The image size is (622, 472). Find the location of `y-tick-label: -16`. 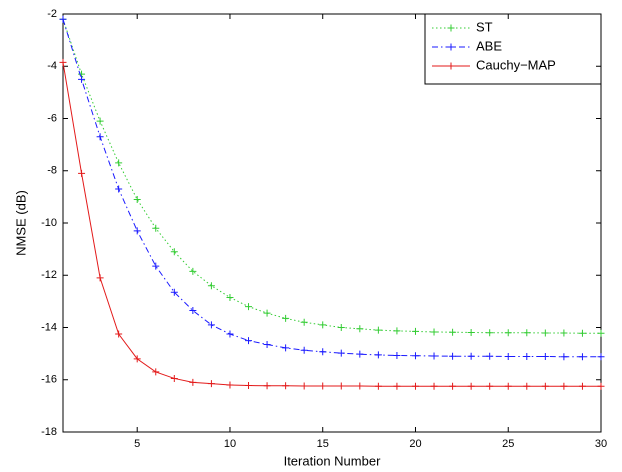

y-tick-label: -16 is located at coordinates (49, 380).